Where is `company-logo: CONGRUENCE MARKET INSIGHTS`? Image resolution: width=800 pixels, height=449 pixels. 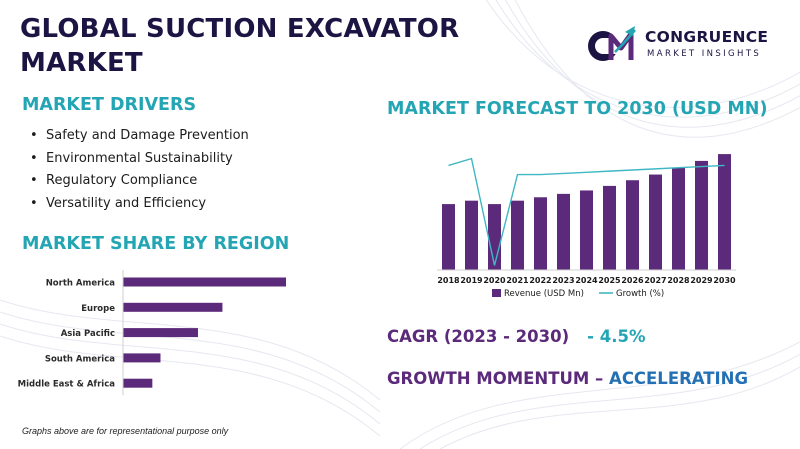 company-logo: CONGRUENCE MARKET INSIGHTS is located at coordinates (685, 45).